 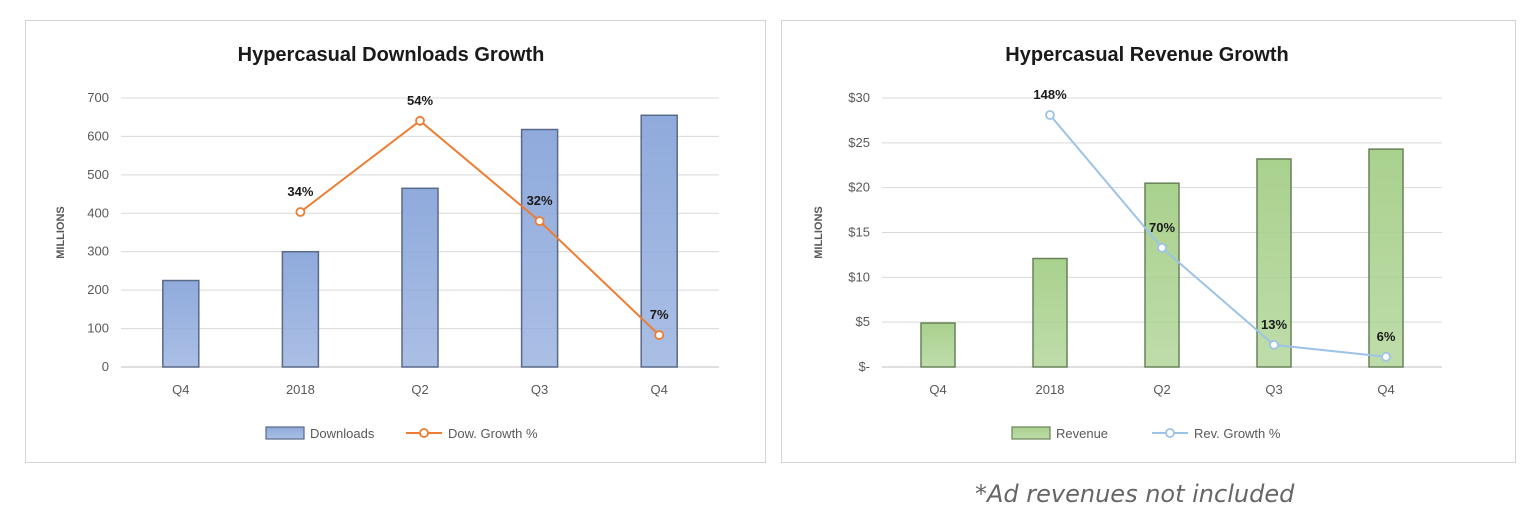 I want to click on y-tick-label: 600, so click(x=98, y=135).